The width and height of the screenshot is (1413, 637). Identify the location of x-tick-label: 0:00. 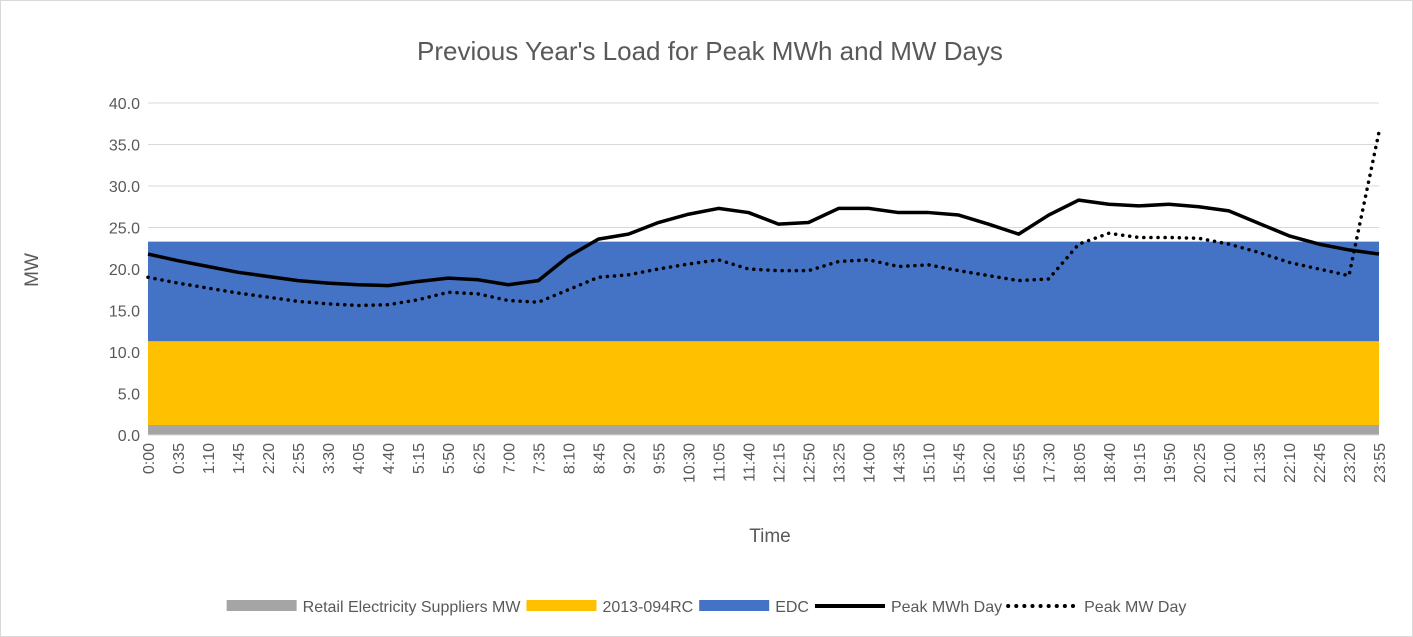
(149, 458).